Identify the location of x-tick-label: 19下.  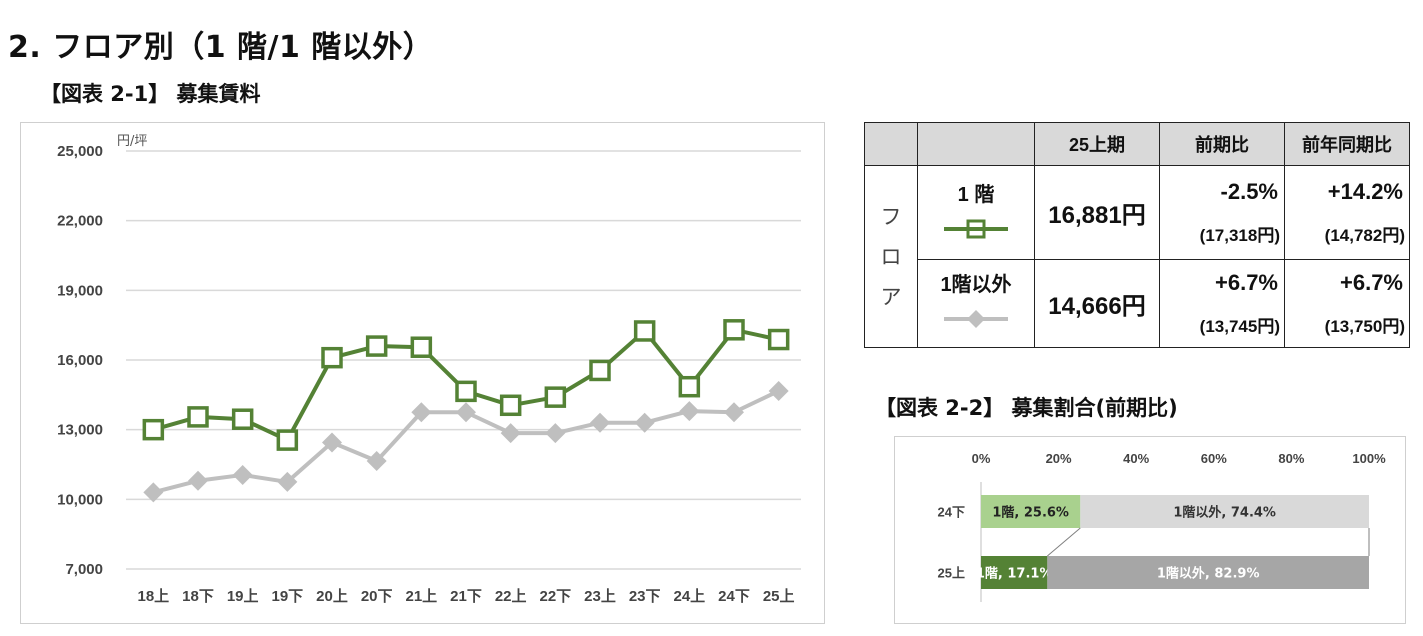
(287, 596).